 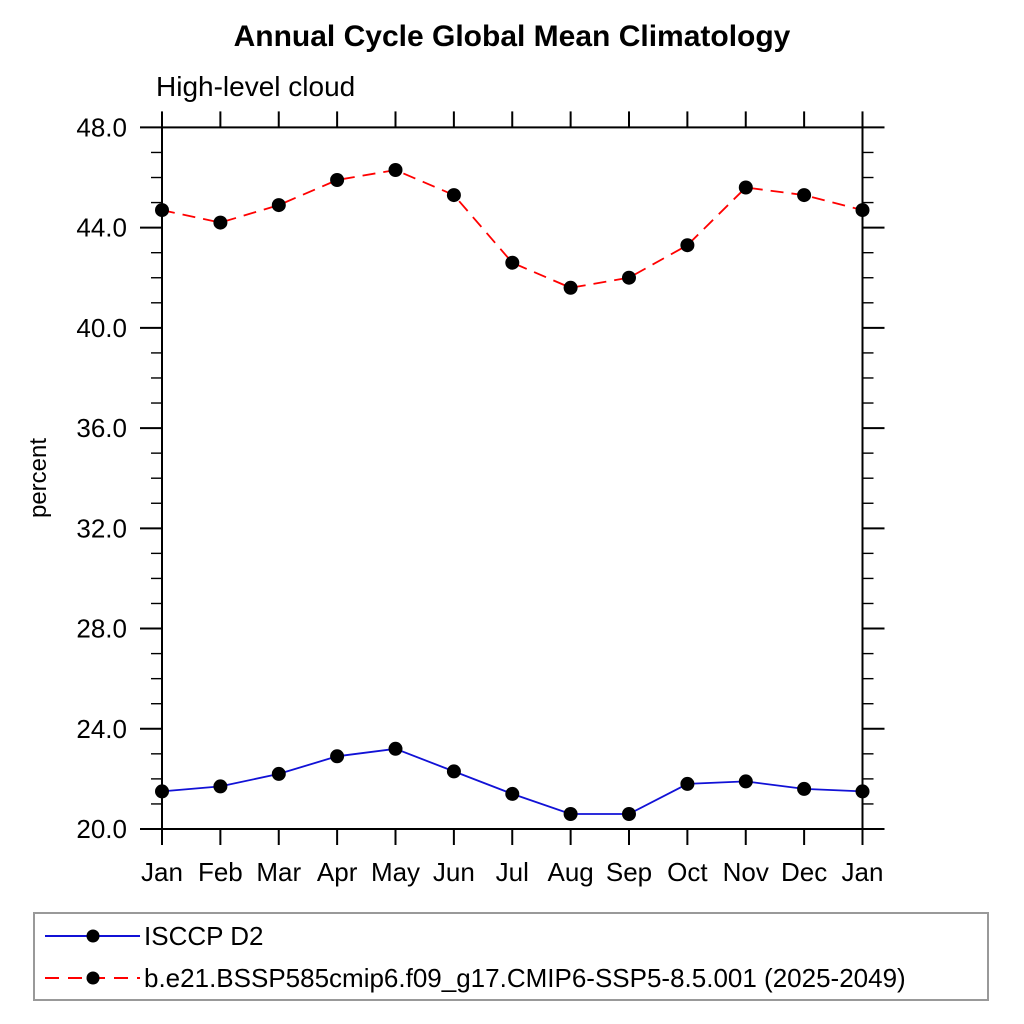 I want to click on data-point-marker-0-Apr, so click(x=337, y=756).